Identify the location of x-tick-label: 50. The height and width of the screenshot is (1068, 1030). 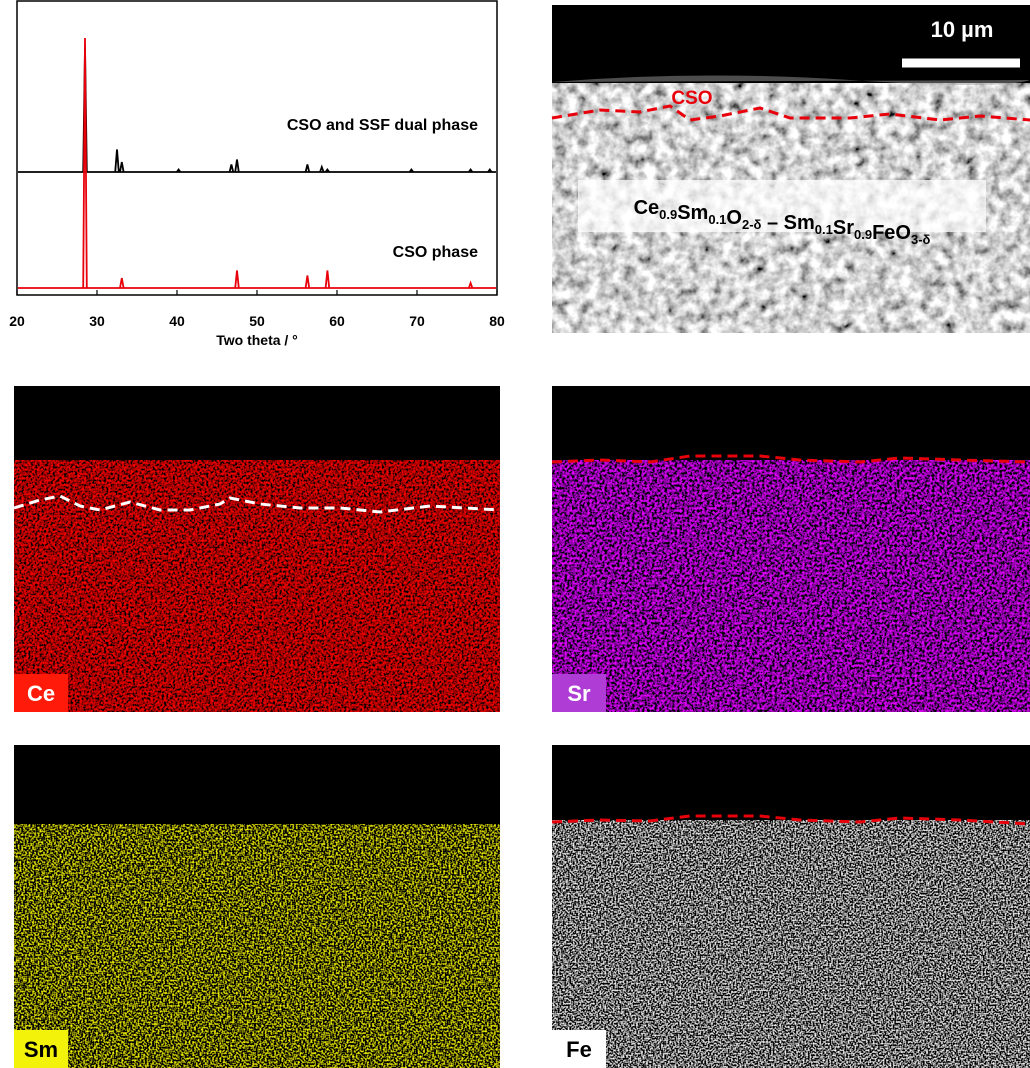
(257, 321).